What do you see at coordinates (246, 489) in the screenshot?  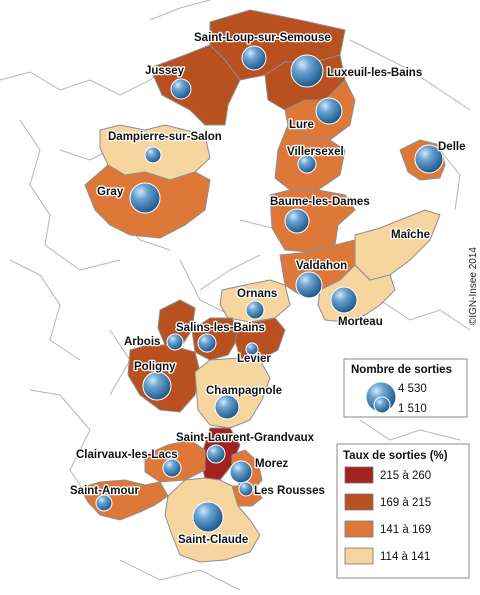 I see `bubble-les-rousses` at bounding box center [246, 489].